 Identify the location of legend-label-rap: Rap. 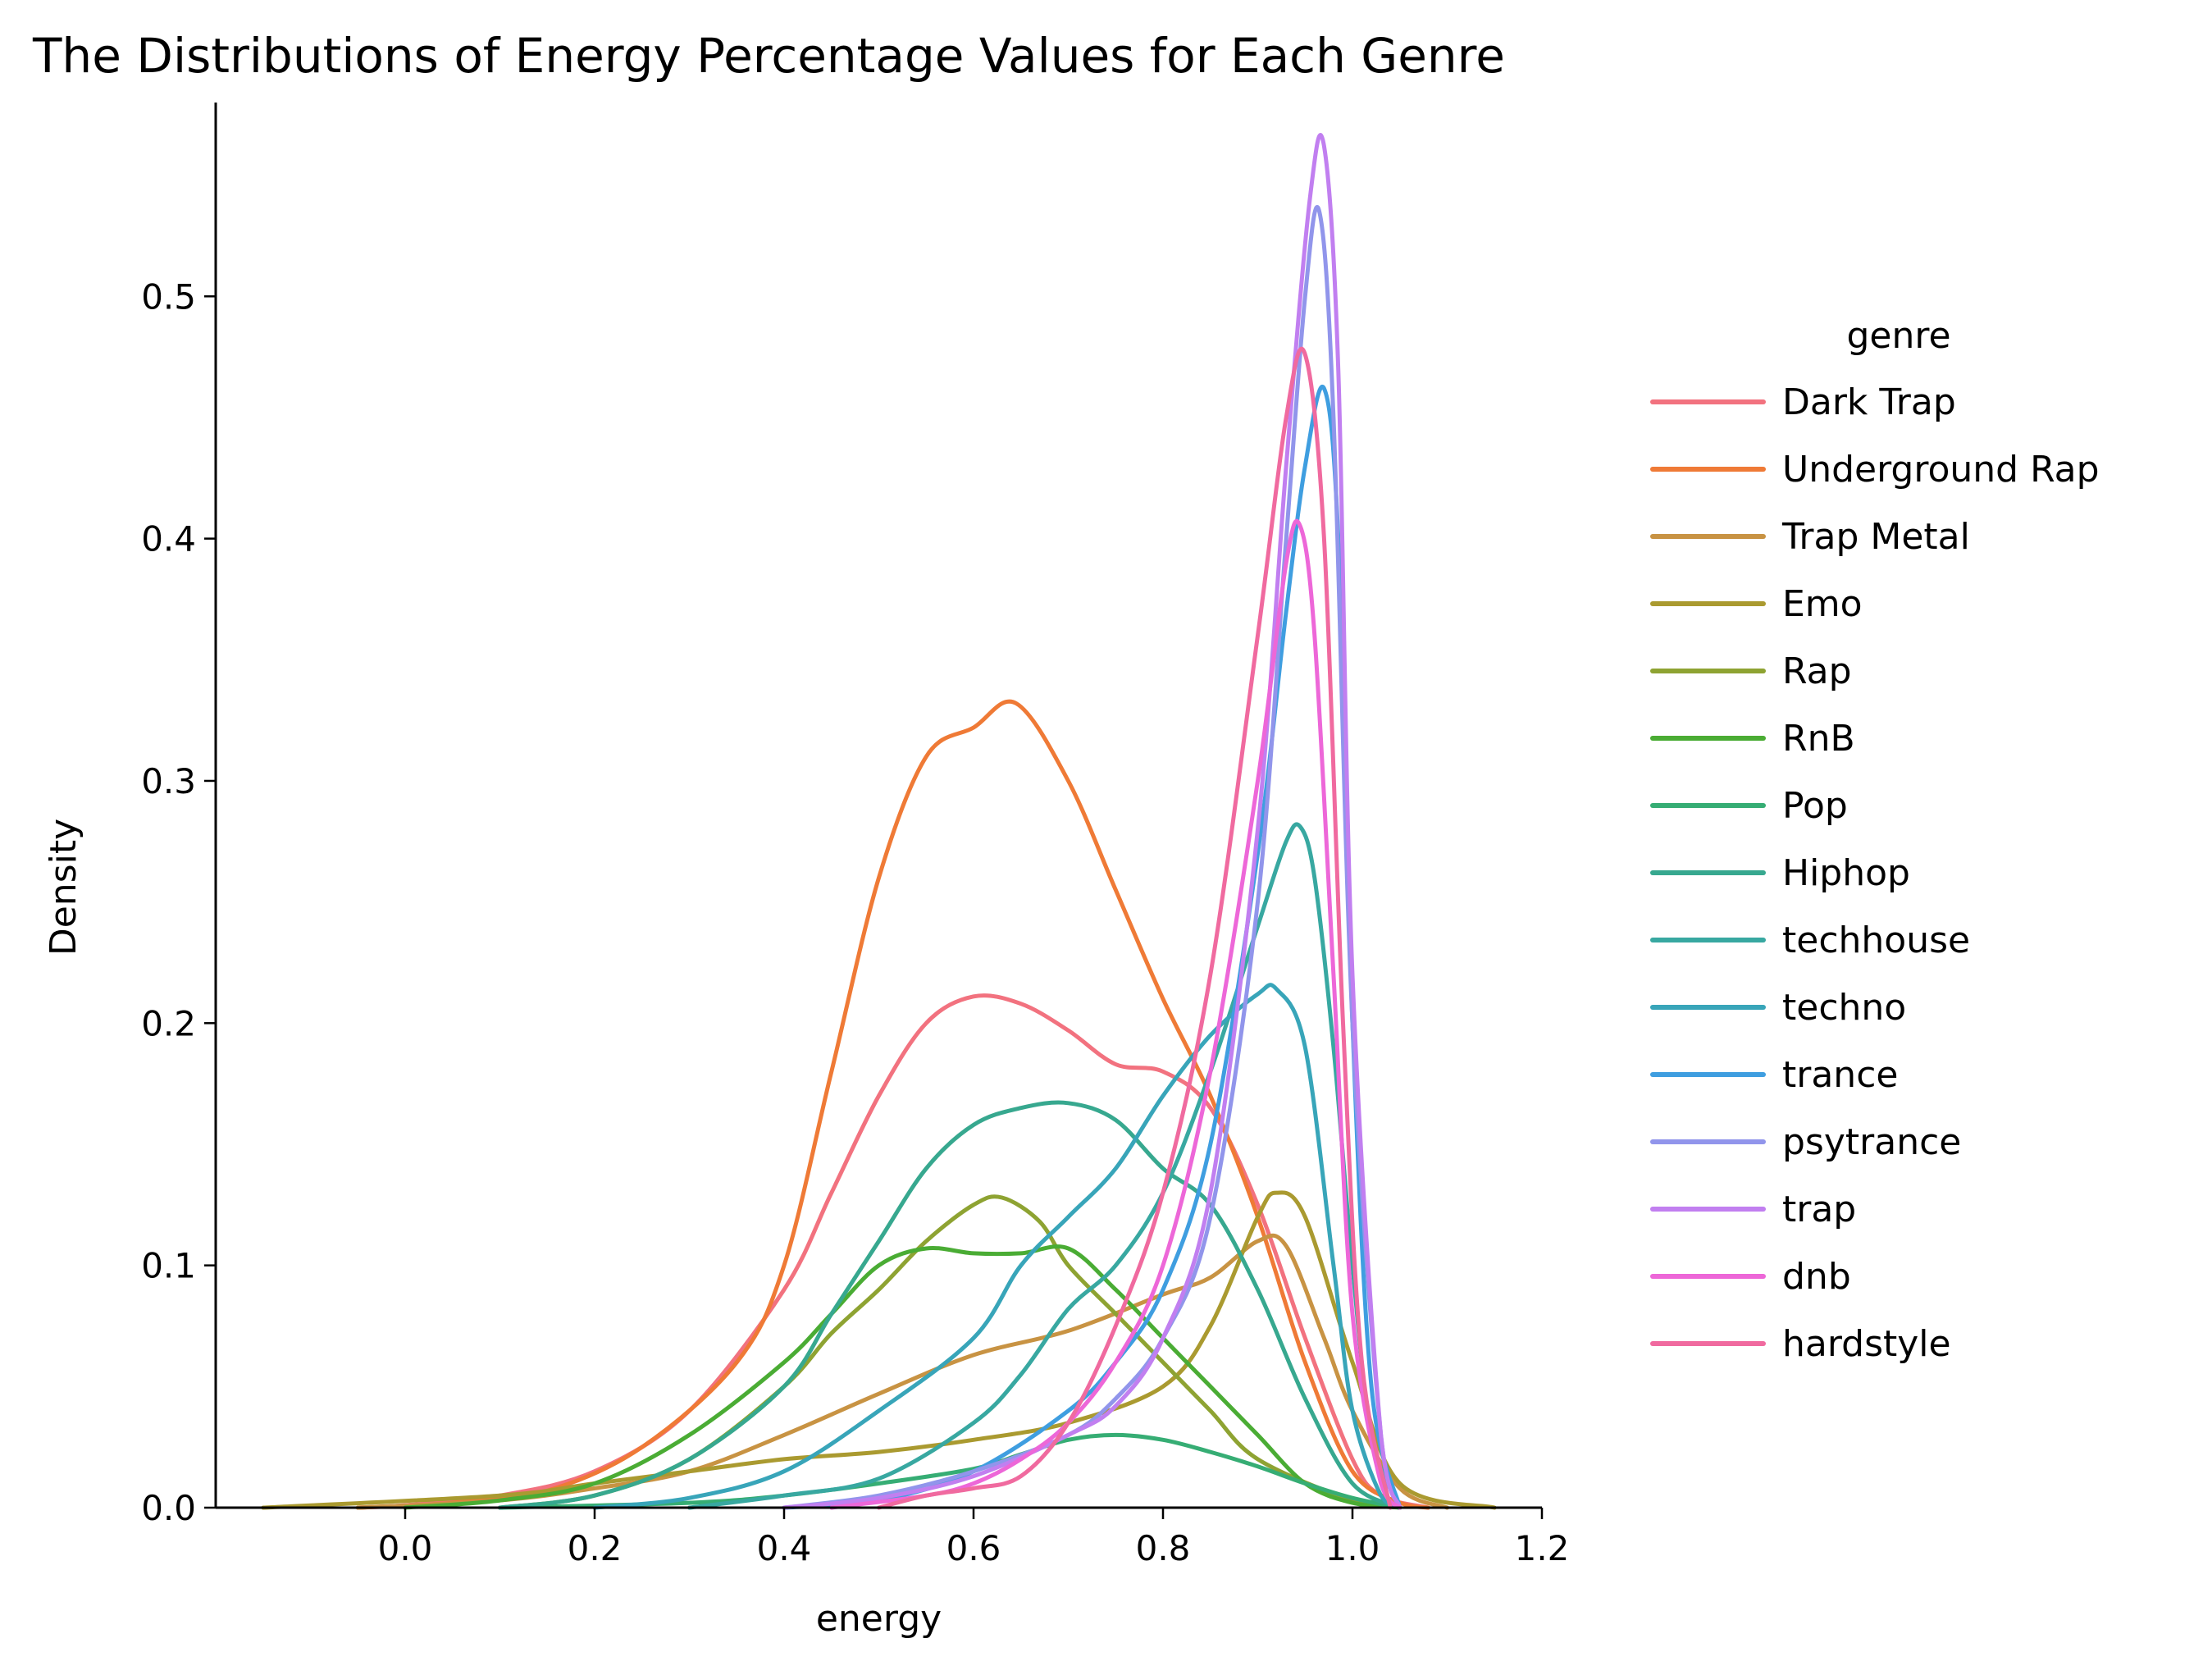
(1817, 671).